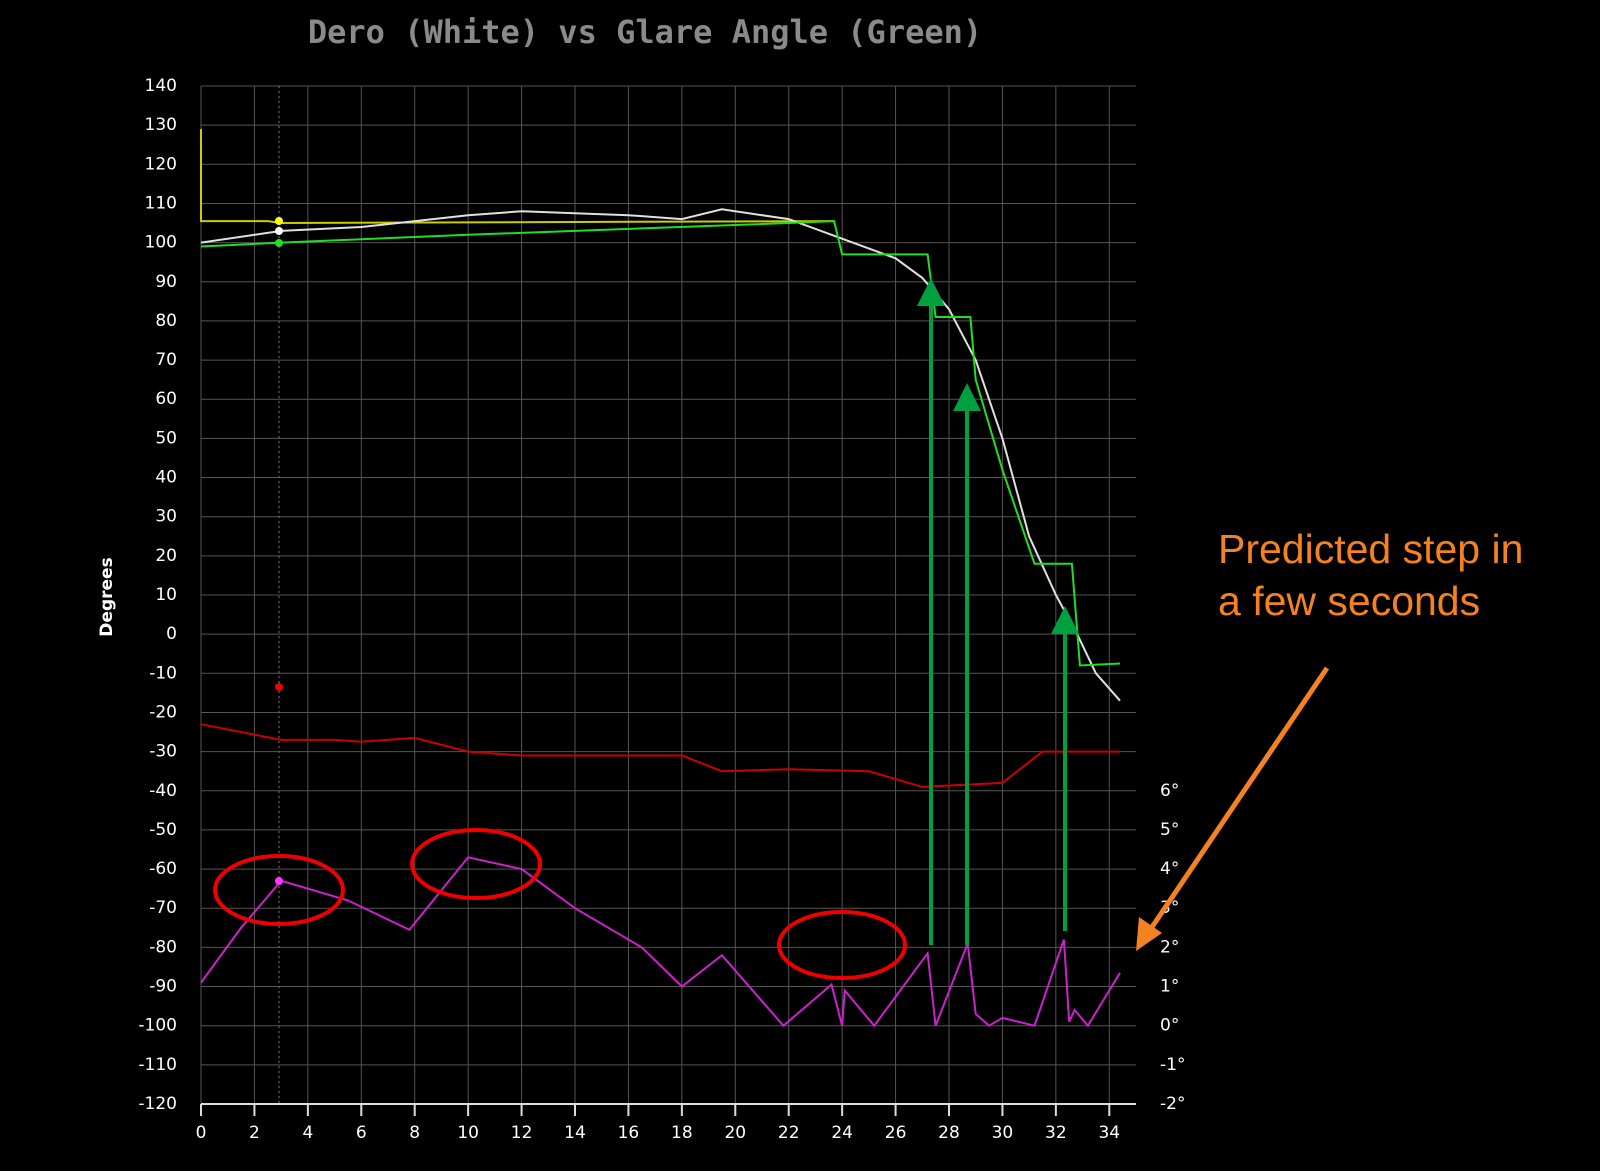  What do you see at coordinates (1169, 947) in the screenshot?
I see `y2-tick-label: 2°` at bounding box center [1169, 947].